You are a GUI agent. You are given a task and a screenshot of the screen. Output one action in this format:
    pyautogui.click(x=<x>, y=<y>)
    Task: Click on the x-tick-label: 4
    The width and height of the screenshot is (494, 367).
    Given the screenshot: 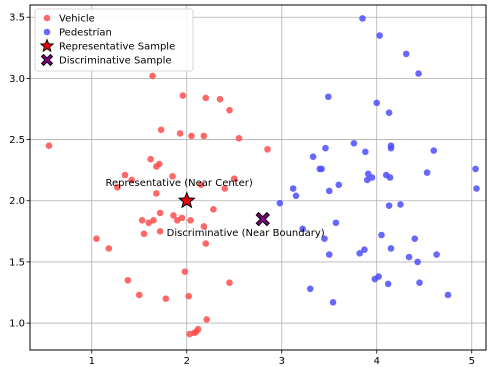 What is the action you would take?
    pyautogui.click(x=377, y=361)
    